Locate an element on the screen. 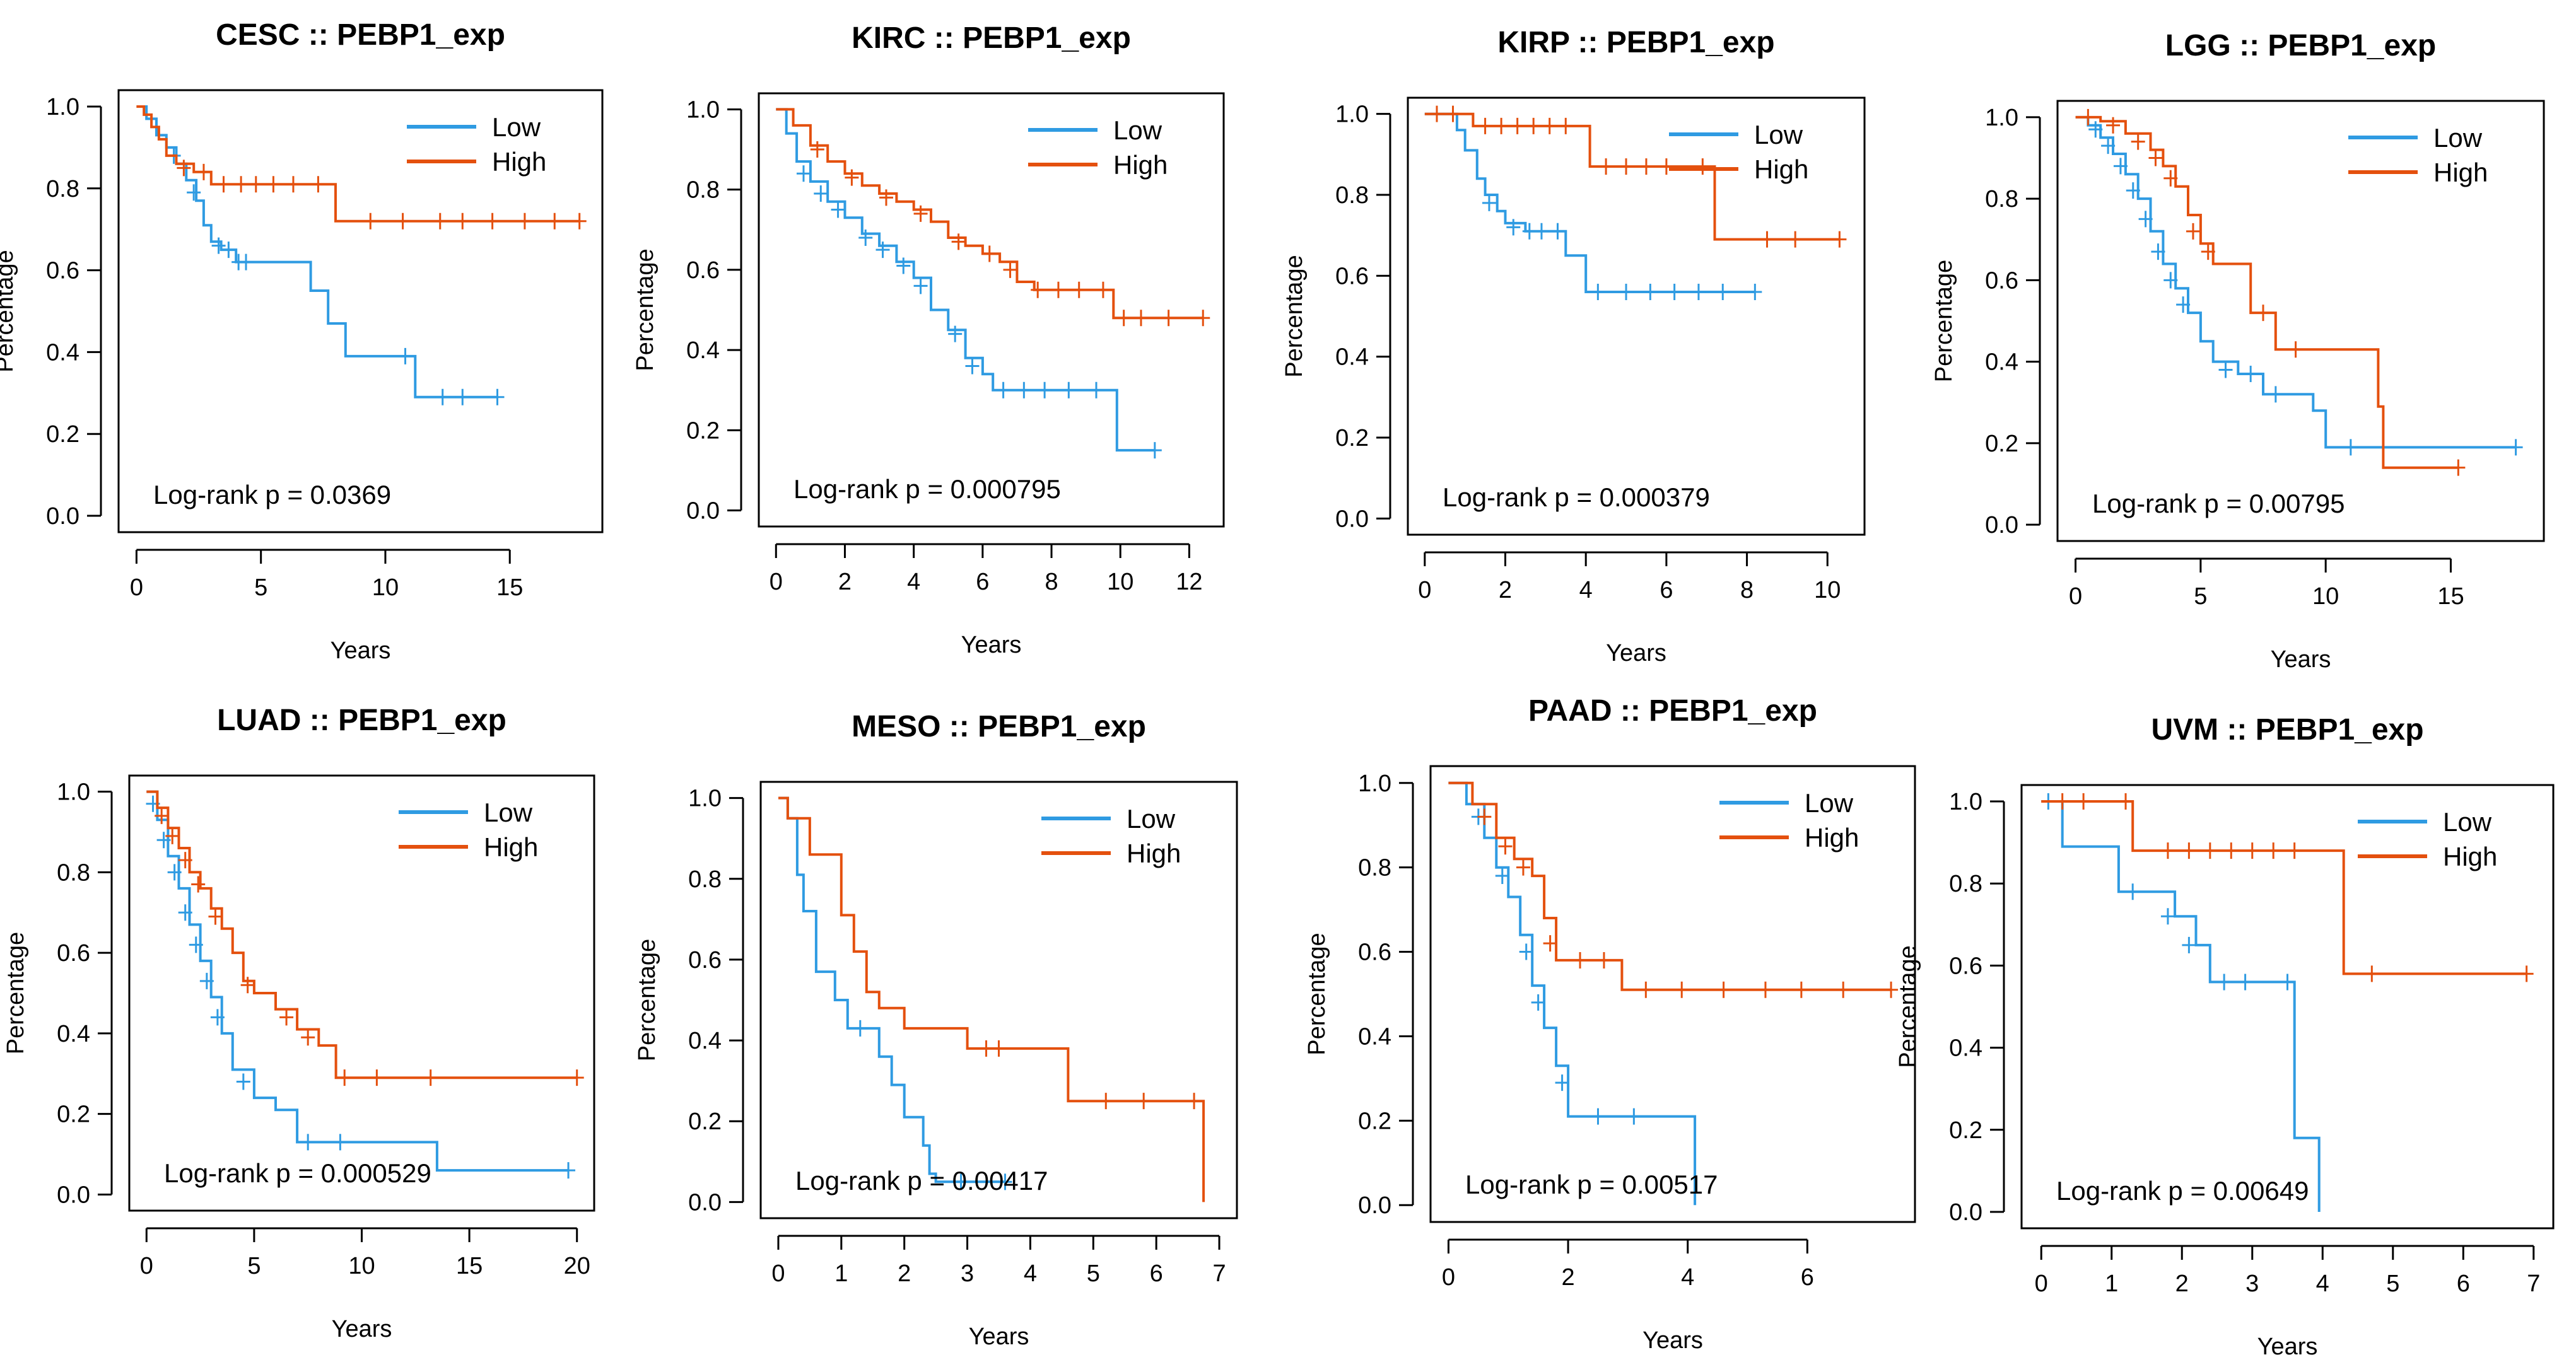 This screenshot has width=2576, height=1367. y-tick-label: 0.8 is located at coordinates (1965, 884).